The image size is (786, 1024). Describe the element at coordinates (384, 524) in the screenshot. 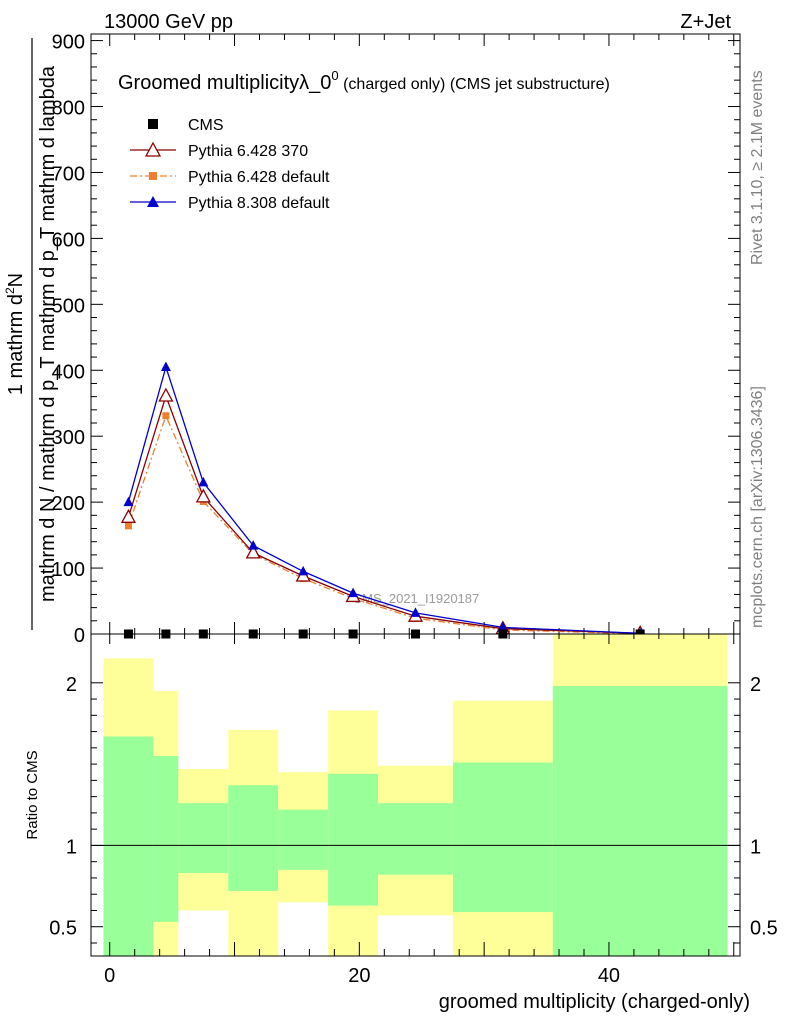

I see `series-line-py6-default` at that location.